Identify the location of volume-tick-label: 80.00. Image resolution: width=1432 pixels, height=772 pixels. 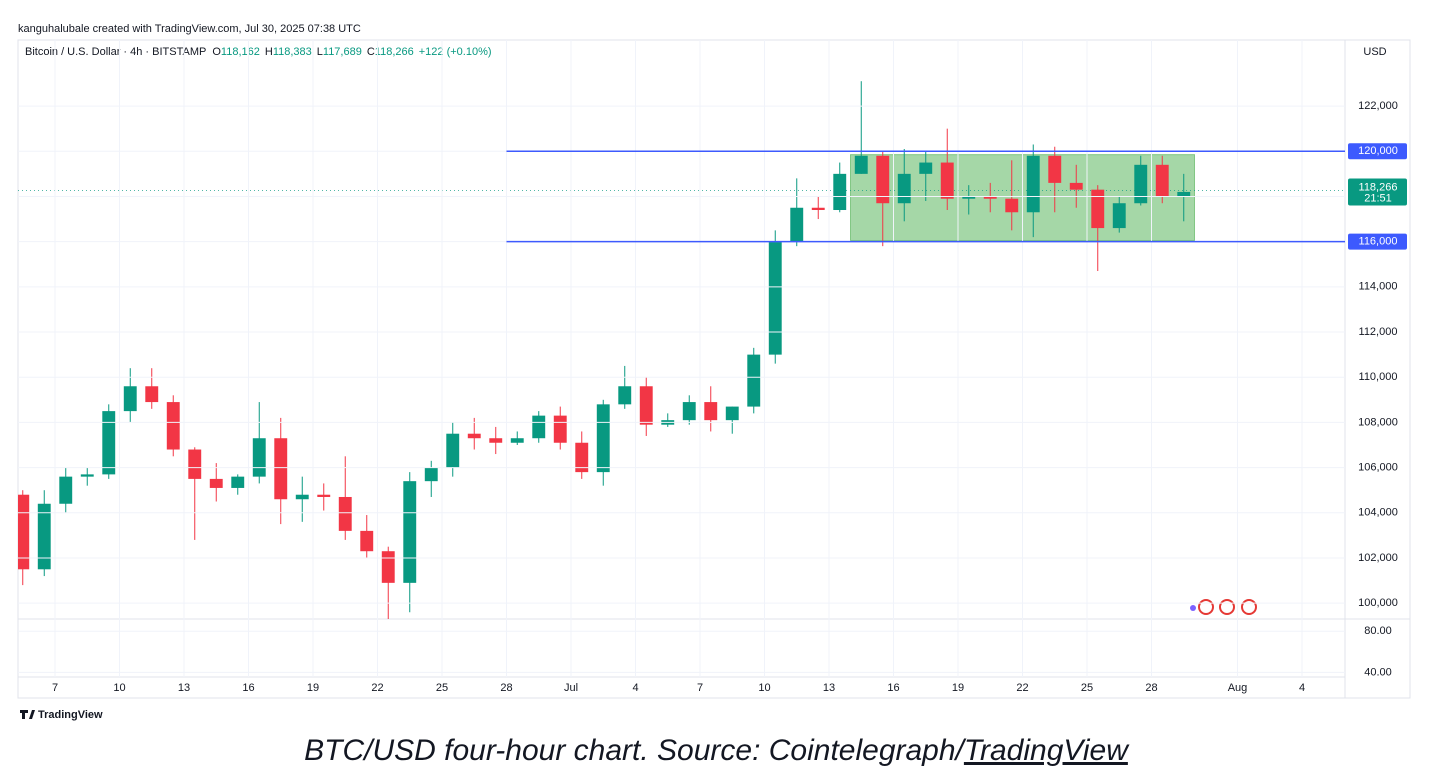
(1378, 631).